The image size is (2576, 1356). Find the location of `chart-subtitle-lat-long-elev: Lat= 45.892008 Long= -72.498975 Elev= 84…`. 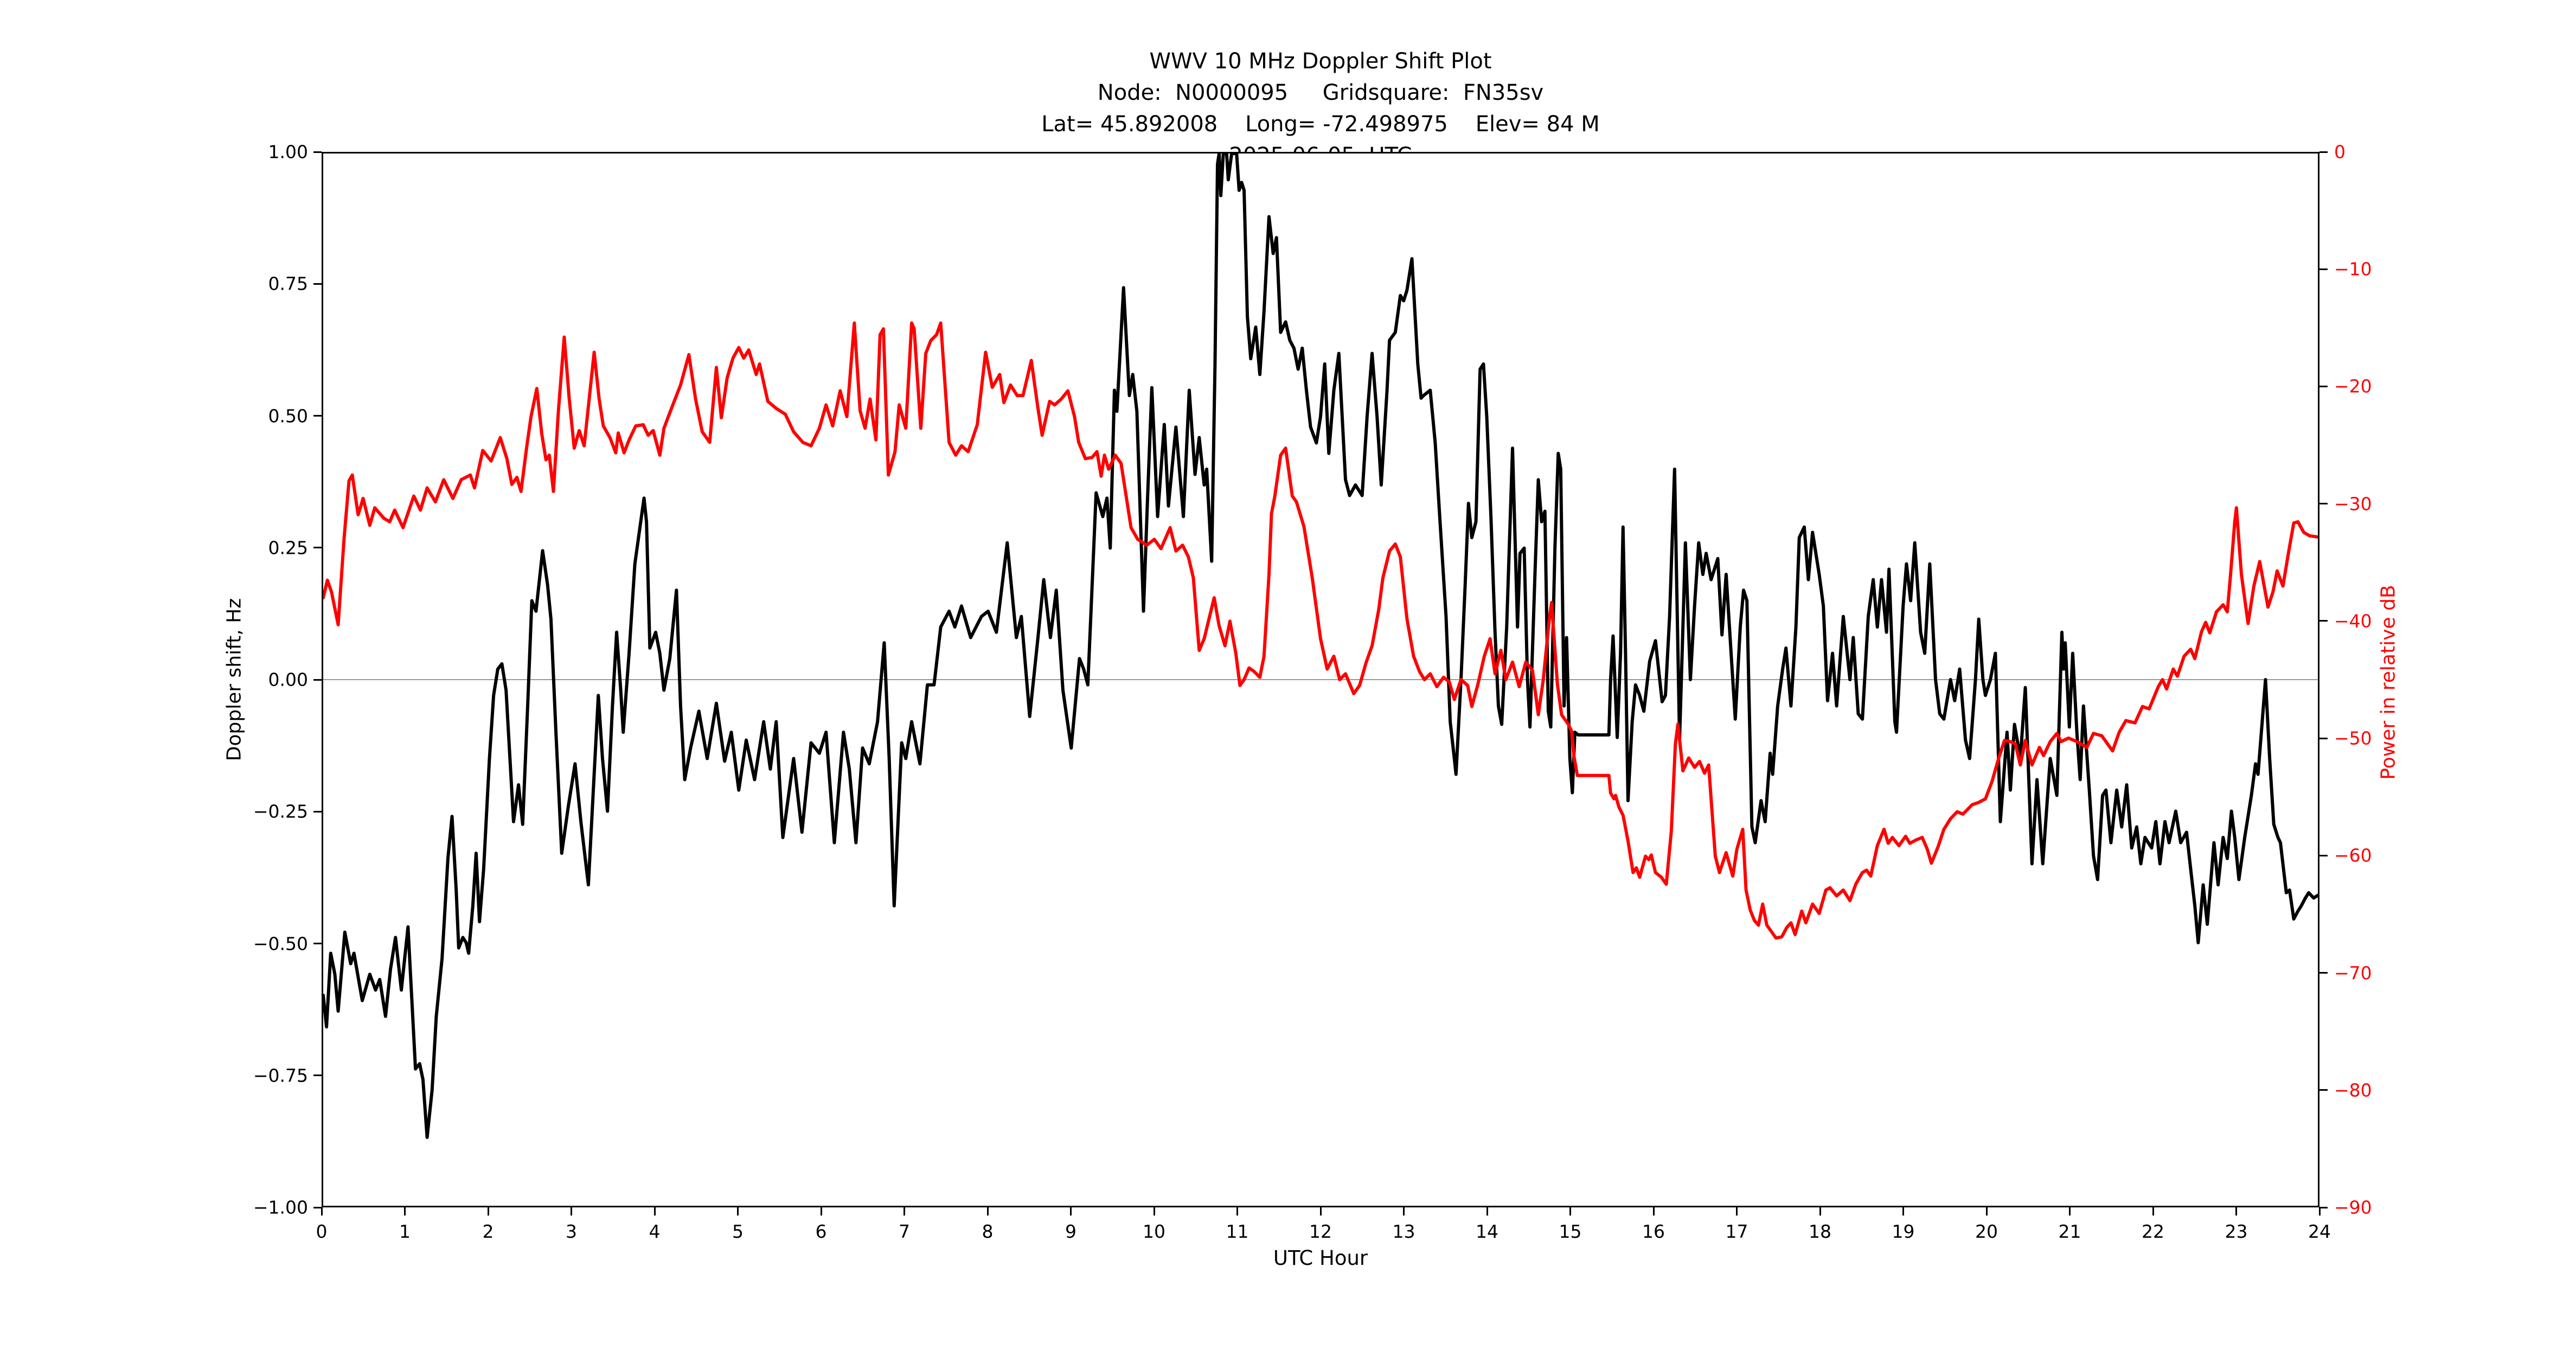

chart-subtitle-lat-long-elev: Lat= 45.892008 Long= -72.498975 Elev= 84… is located at coordinates (1320, 124).